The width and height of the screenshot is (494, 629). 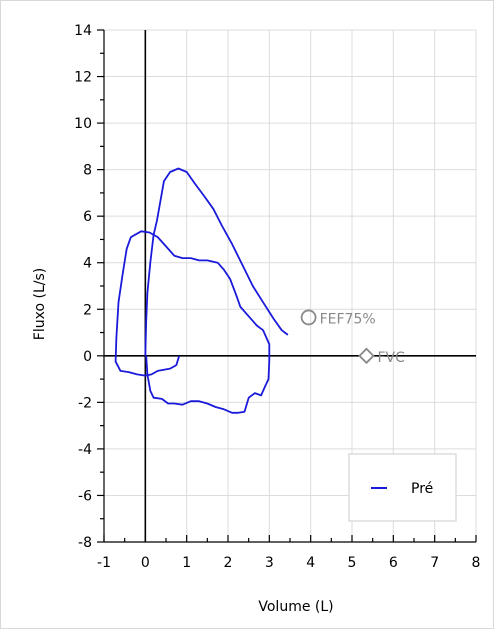 I want to click on fef75-label: FEF75%, so click(x=348, y=319).